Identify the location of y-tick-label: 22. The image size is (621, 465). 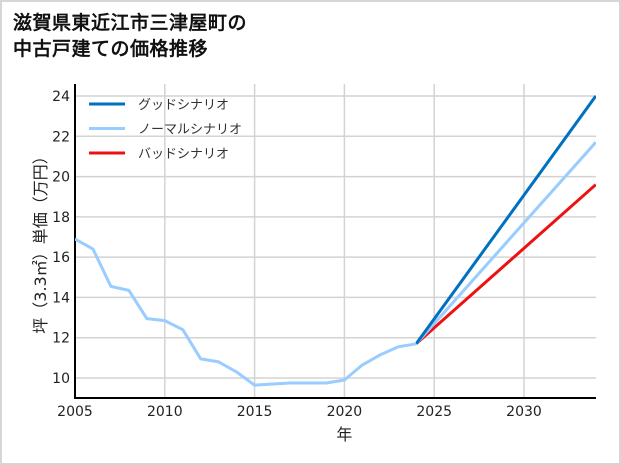
(61, 137).